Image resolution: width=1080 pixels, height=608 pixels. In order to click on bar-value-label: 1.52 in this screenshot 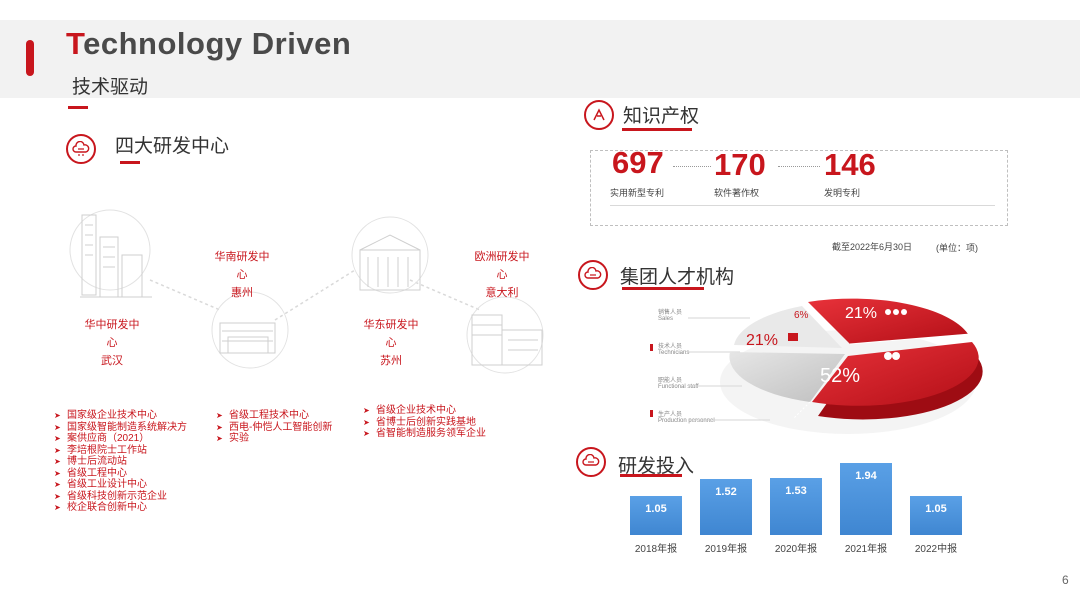, I will do `click(726, 491)`.